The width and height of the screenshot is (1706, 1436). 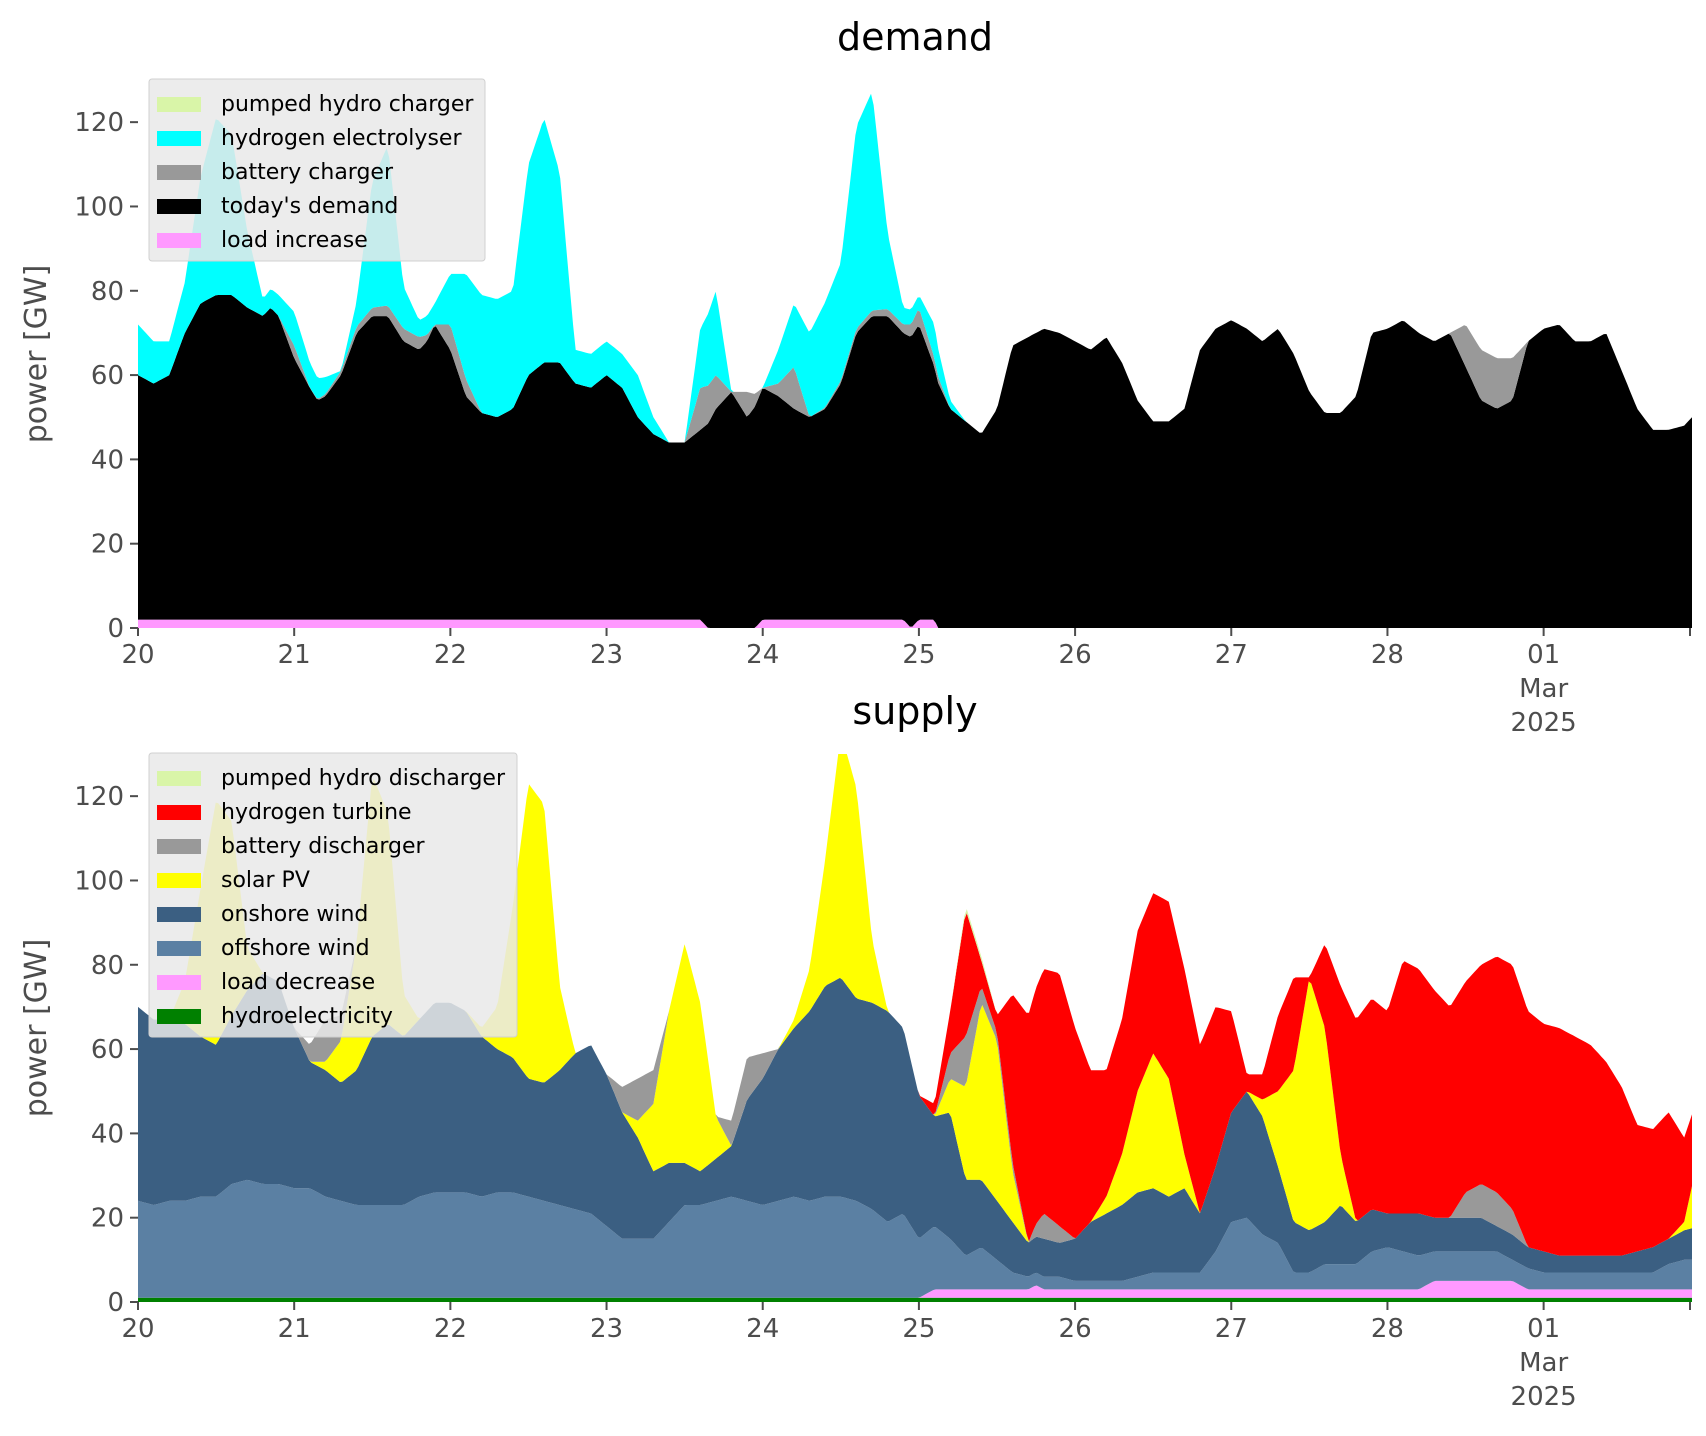 What do you see at coordinates (915, 1299) in the screenshot?
I see `area-hydroelectricity` at bounding box center [915, 1299].